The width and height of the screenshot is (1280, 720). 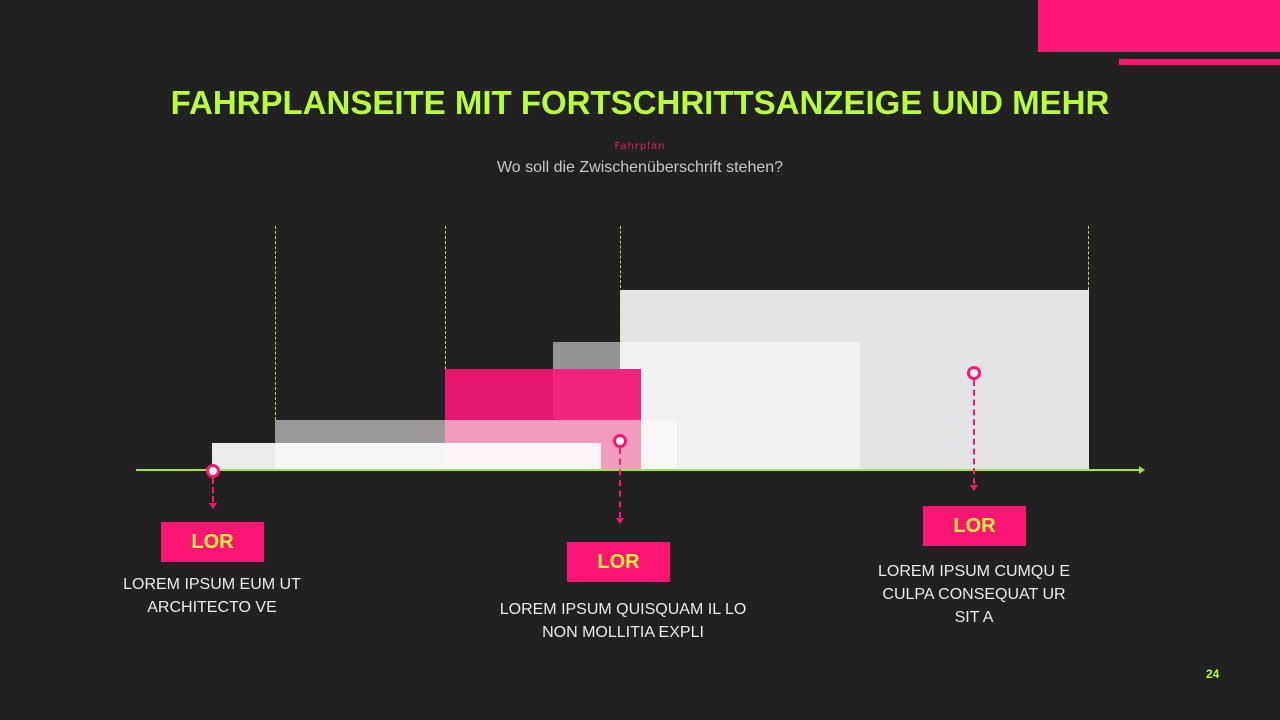 What do you see at coordinates (597, 394) in the screenshot?
I see `phase-block-pink-strong-right` at bounding box center [597, 394].